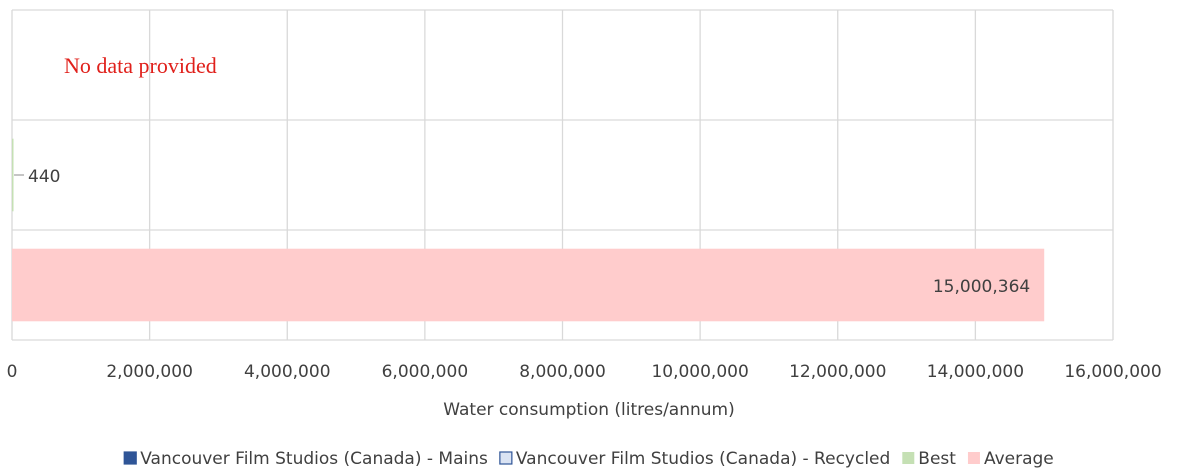 The image size is (1178, 475). What do you see at coordinates (1112, 372) in the screenshot?
I see `x-tick-label: 16,000,000` at bounding box center [1112, 372].